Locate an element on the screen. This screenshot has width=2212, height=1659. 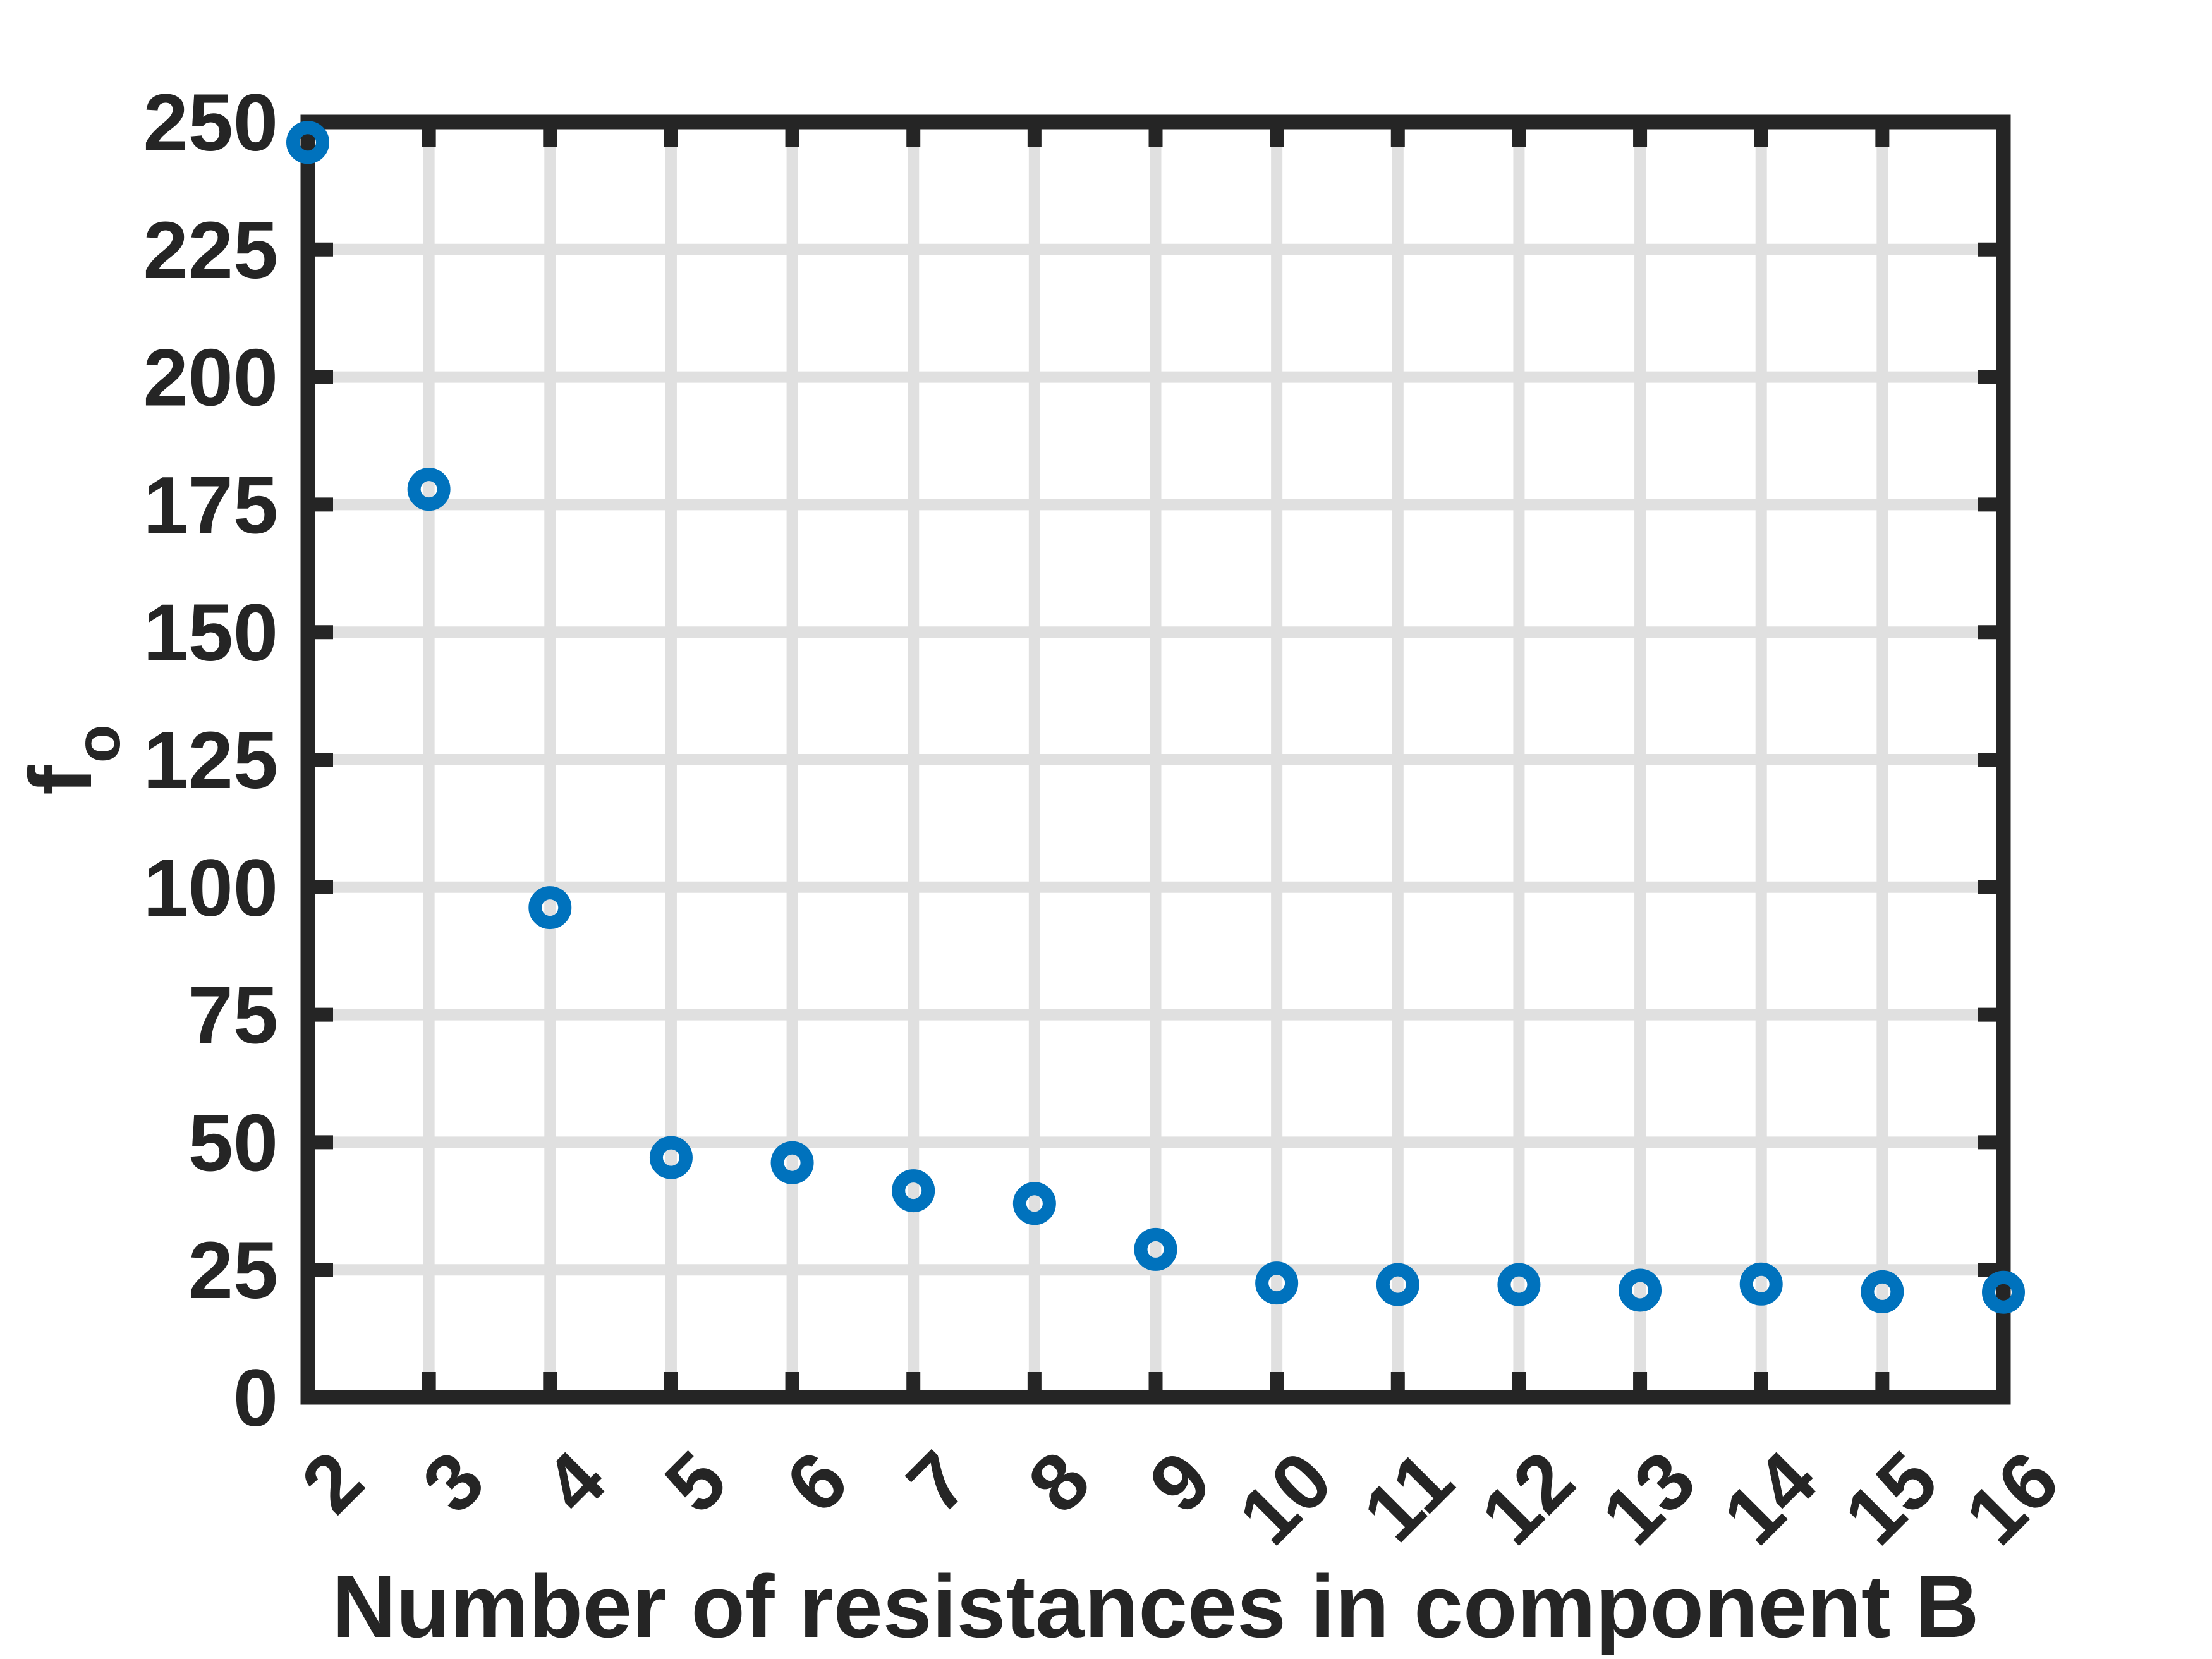
x-axis-label: Number of resistances in component B is located at coordinates (1155, 1606).